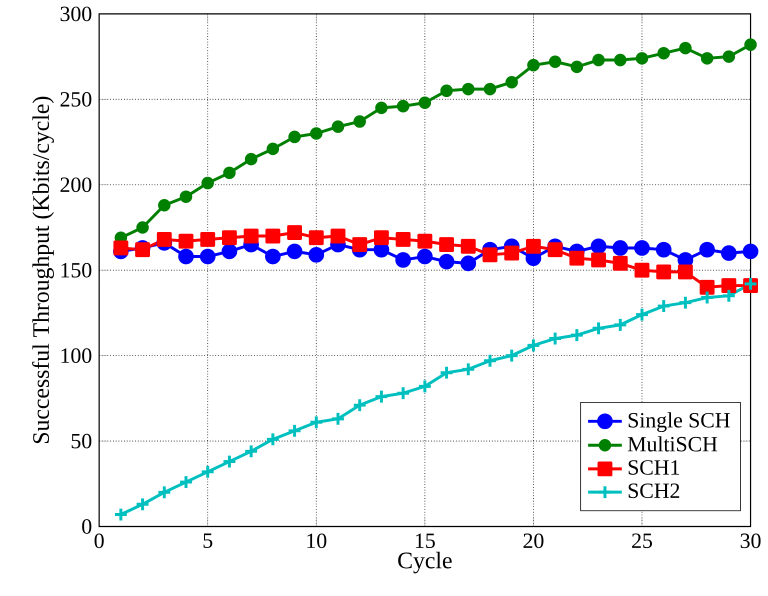 This screenshot has height=596, width=768. What do you see at coordinates (43, 270) in the screenshot?
I see `y-axis-title: Successful Throughput (Kbits/cycle)` at bounding box center [43, 270].